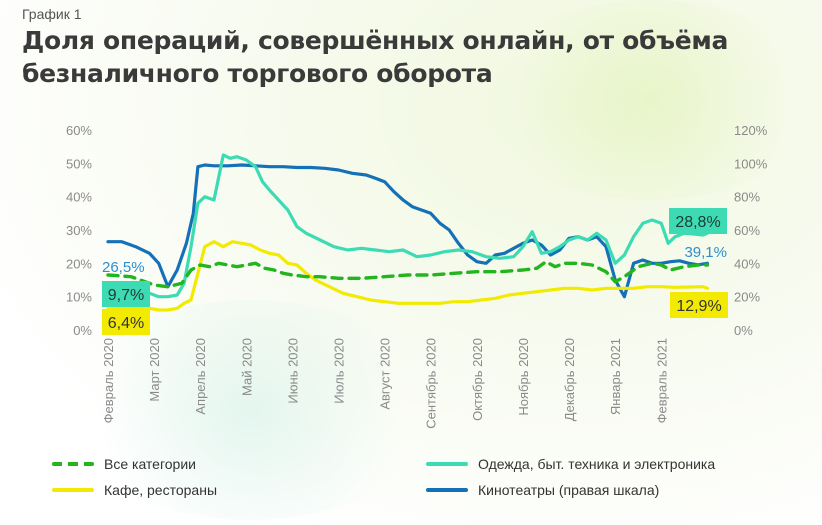 The image size is (822, 525). What do you see at coordinates (150, 464) in the screenshot?
I see `legend-label-all: Все категории` at bounding box center [150, 464].